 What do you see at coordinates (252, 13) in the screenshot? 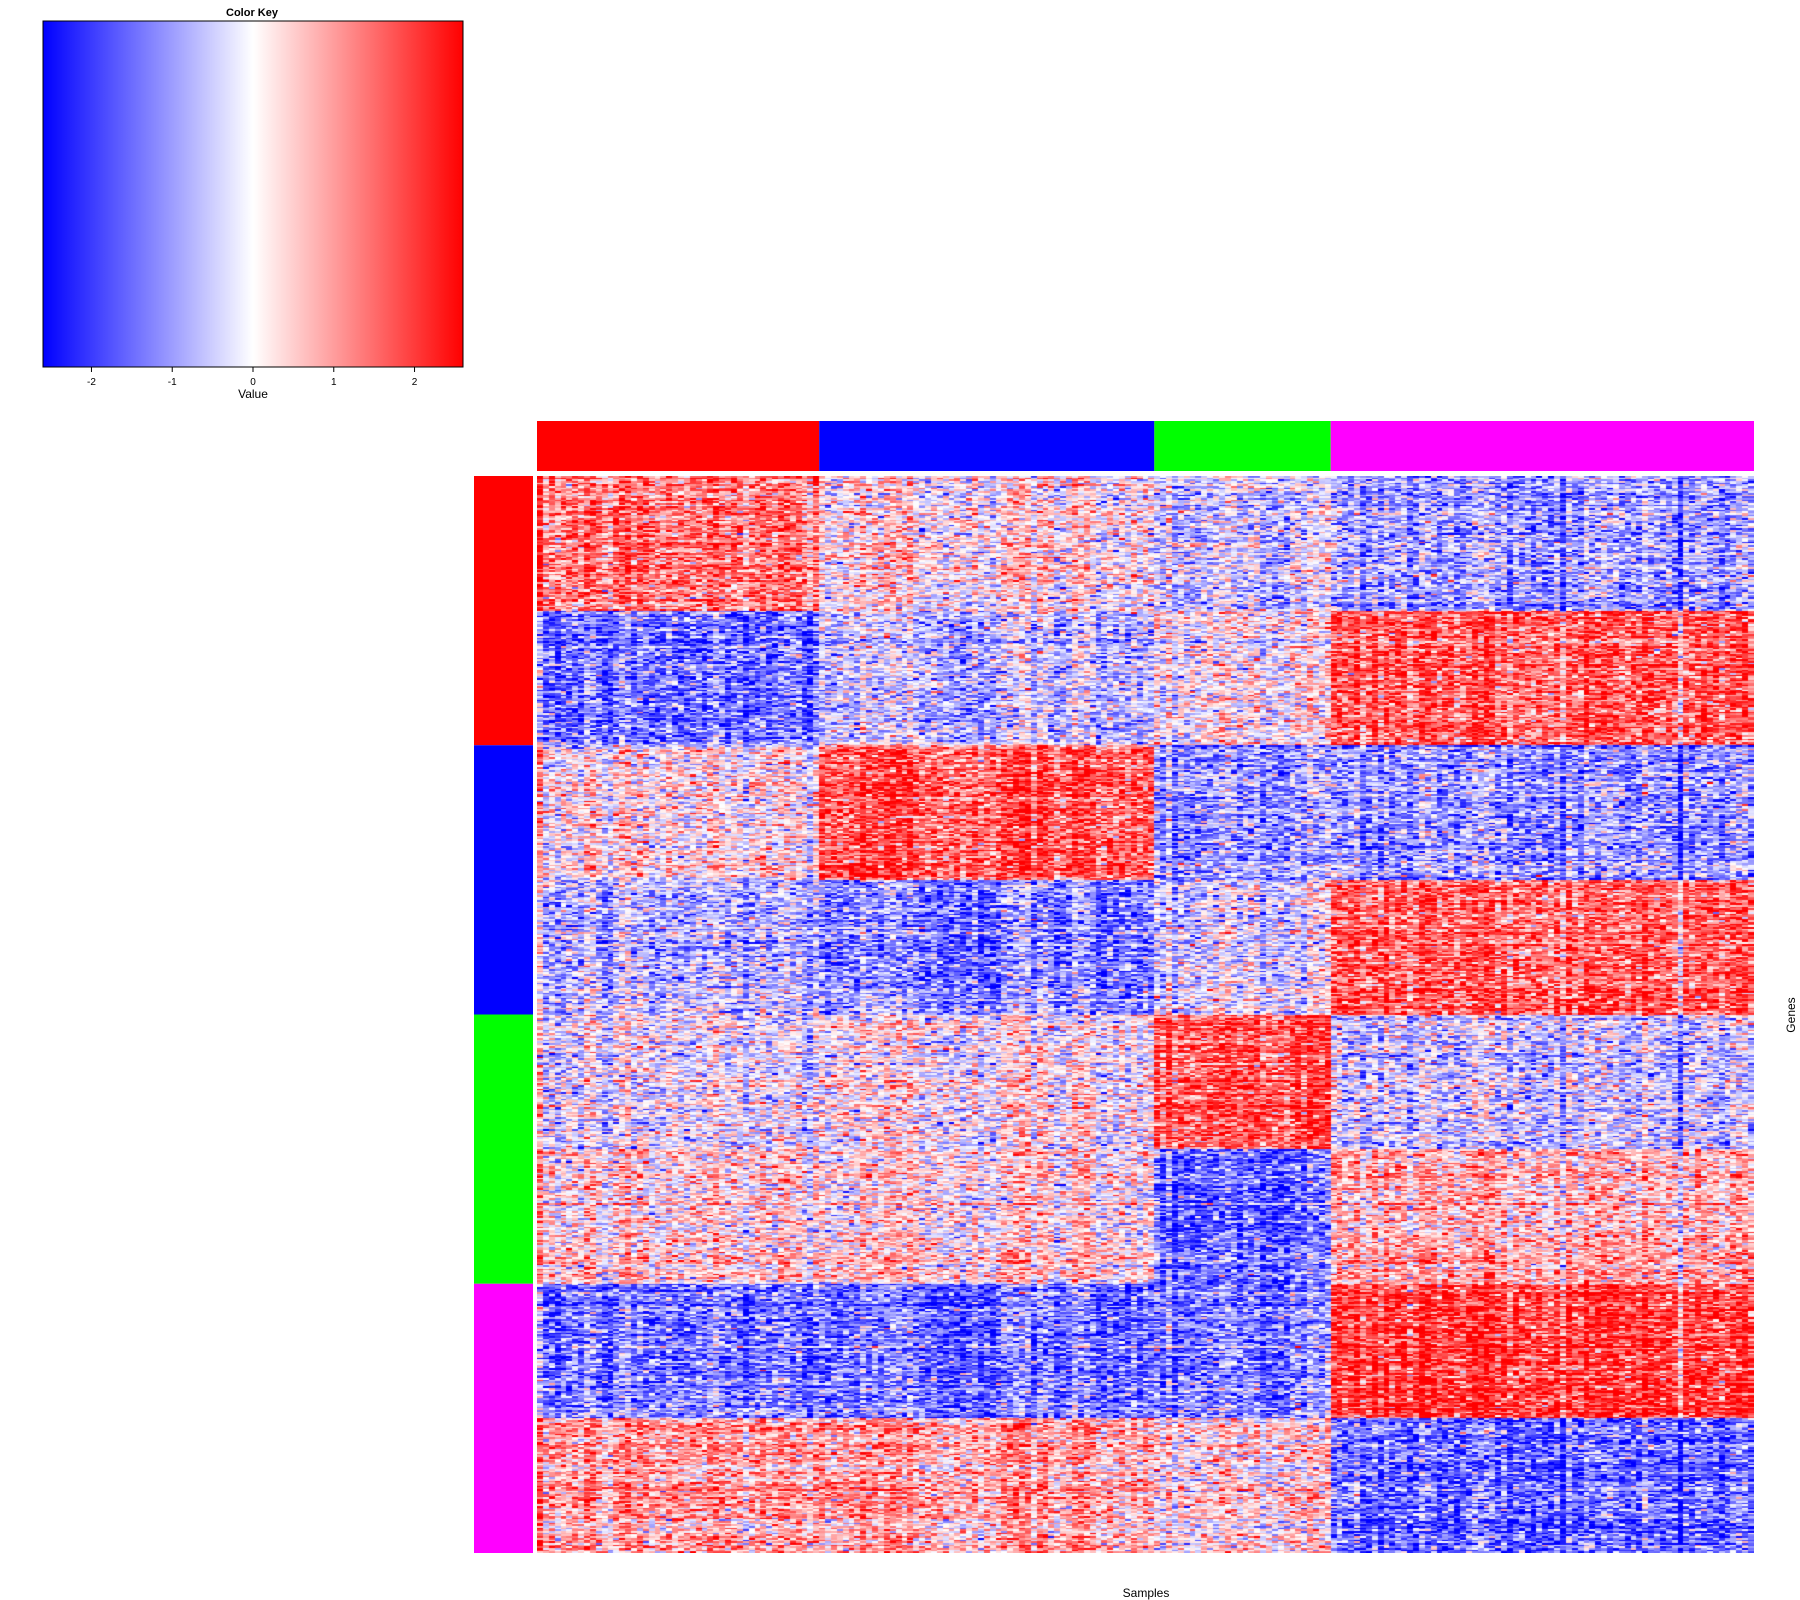
I see `color-key-title: Color Key` at bounding box center [252, 13].